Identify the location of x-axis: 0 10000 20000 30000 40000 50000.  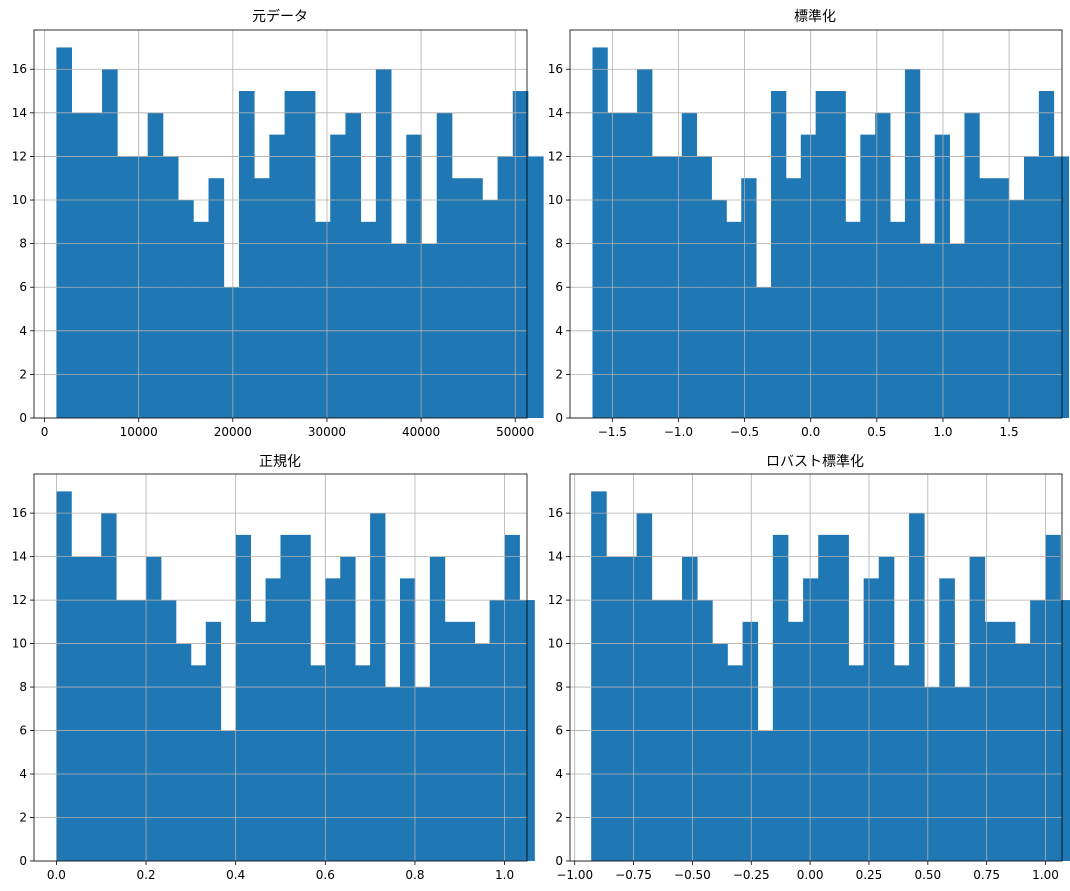
(287, 428).